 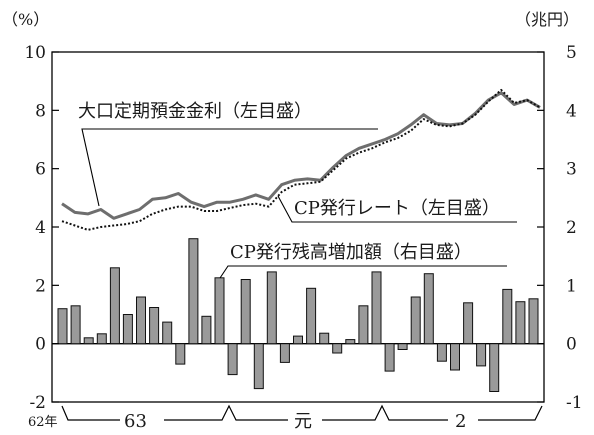 I want to click on left-tick-label: -2, so click(x=37, y=403).